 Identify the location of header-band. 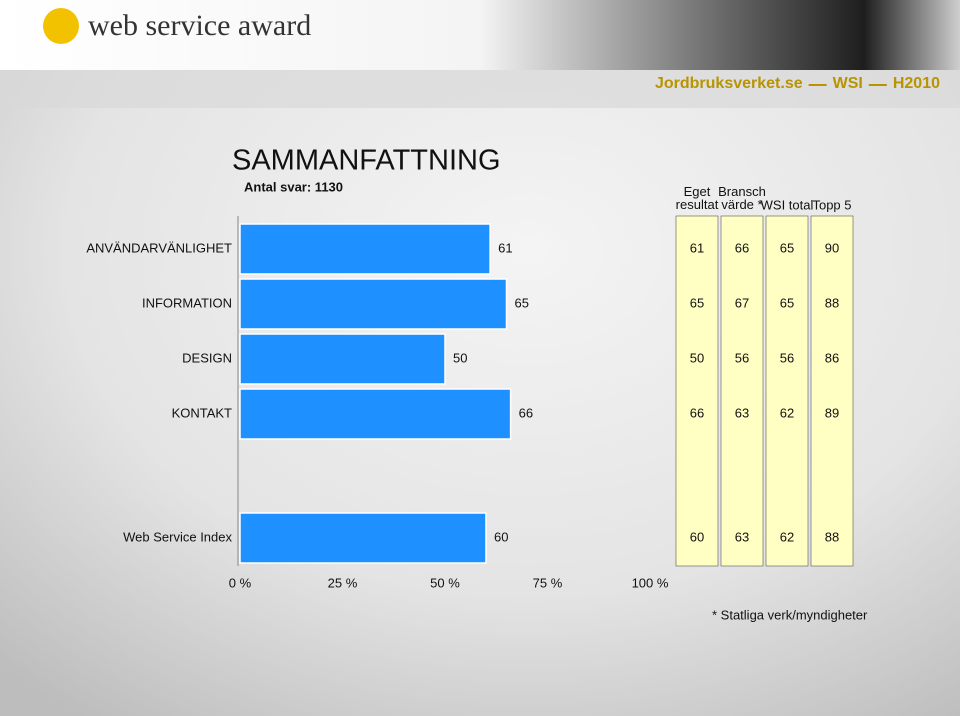
(480, 35).